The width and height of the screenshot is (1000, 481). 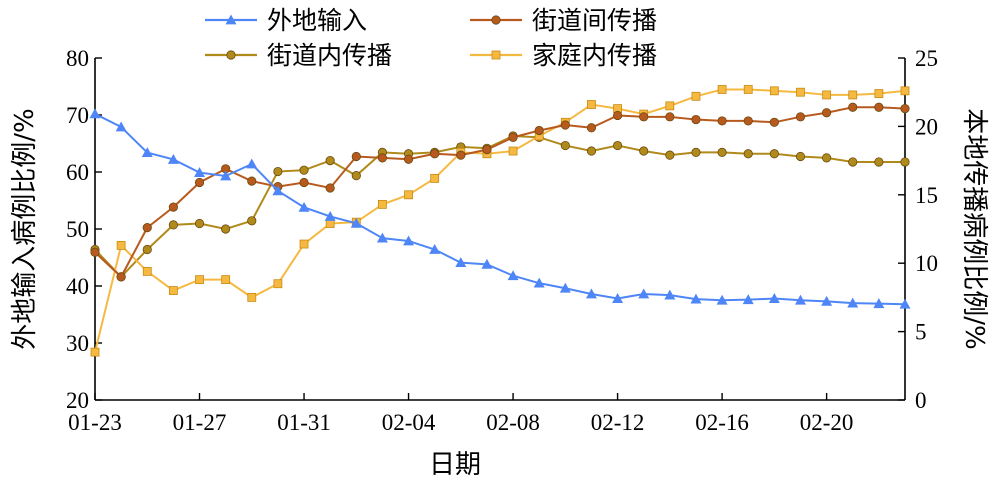 What do you see at coordinates (77, 343) in the screenshot?
I see `left-tick-label: 30` at bounding box center [77, 343].